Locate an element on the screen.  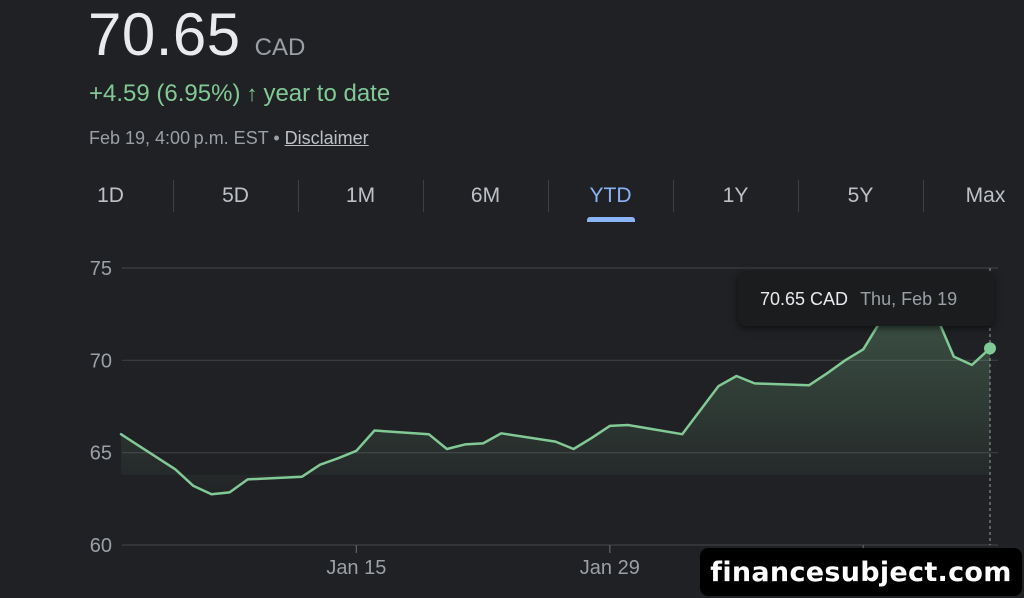
tab-label: 5D is located at coordinates (235, 195).